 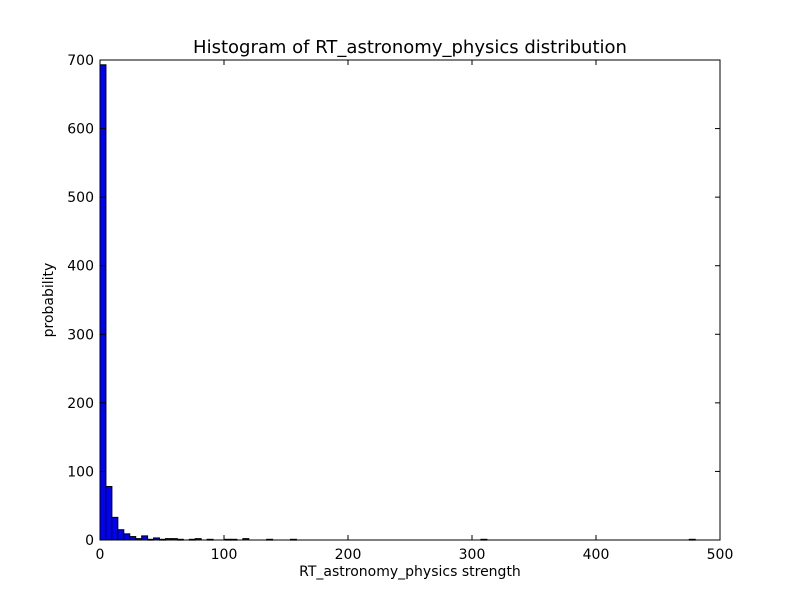 What do you see at coordinates (80, 335) in the screenshot?
I see `y-tick-label: 300` at bounding box center [80, 335].